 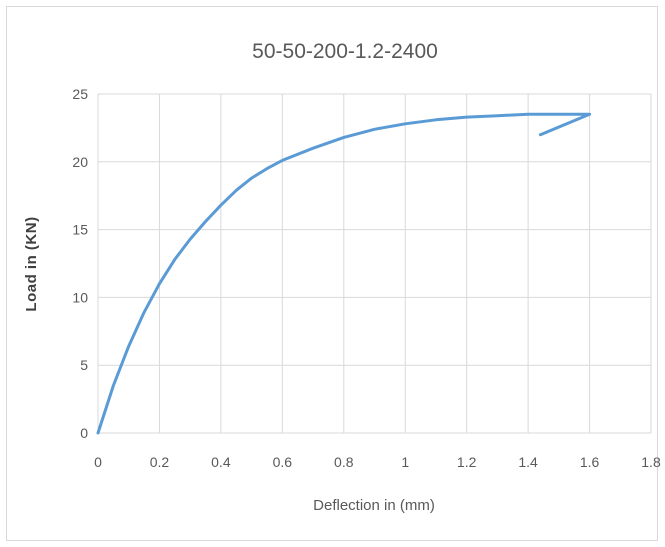 I want to click on y-tick-label: 20, so click(x=80, y=162).